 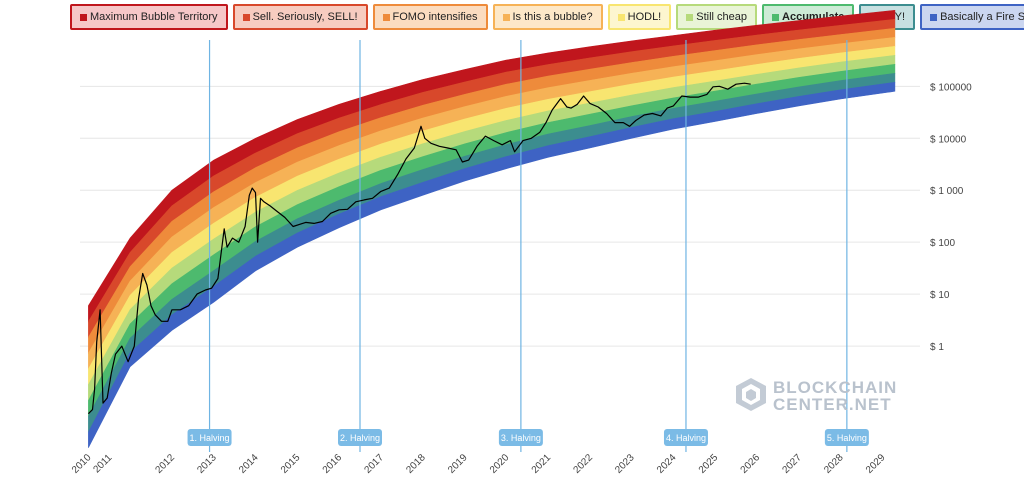 I want to click on x-tick-label: 2010, so click(x=82, y=464).